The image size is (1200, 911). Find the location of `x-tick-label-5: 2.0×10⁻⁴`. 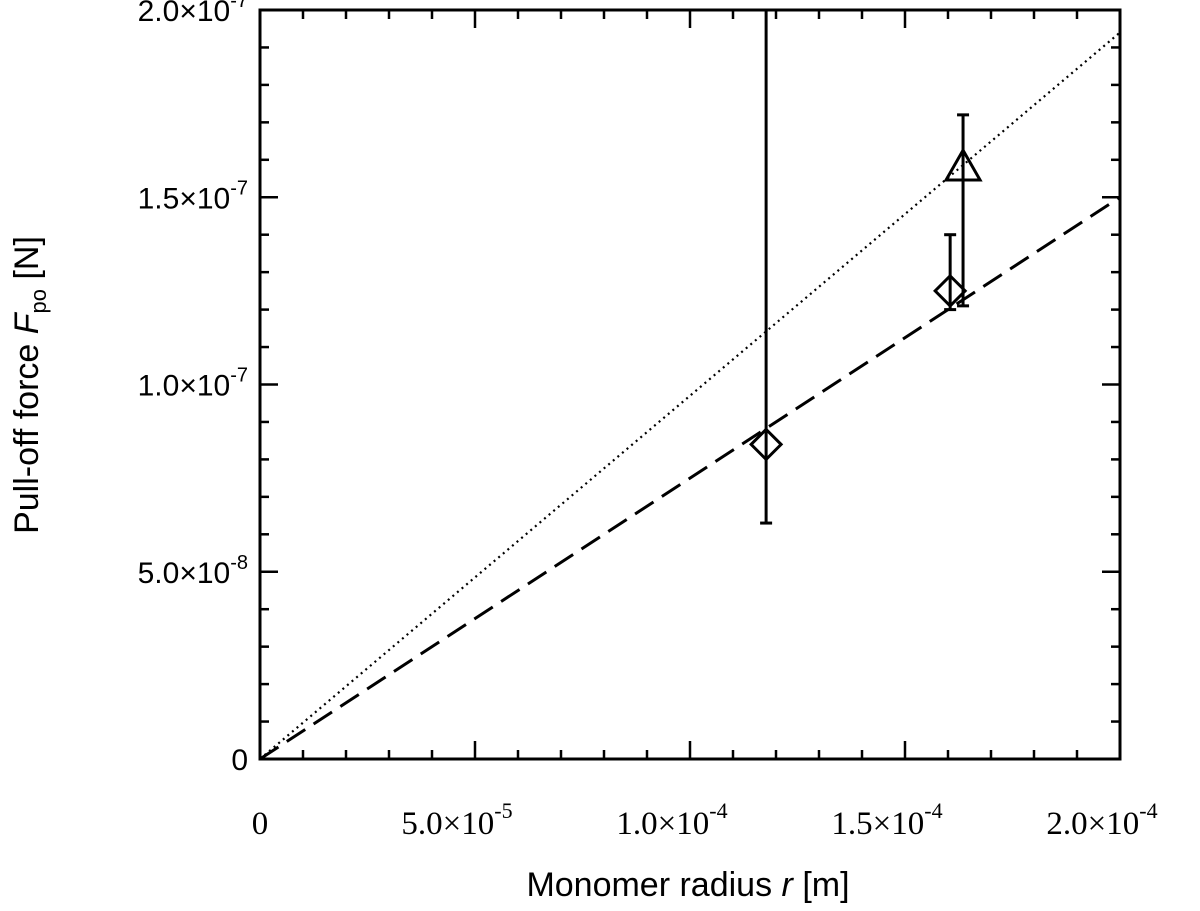

x-tick-label-5: 2.0×10⁻⁴ is located at coordinates (1101, 820).